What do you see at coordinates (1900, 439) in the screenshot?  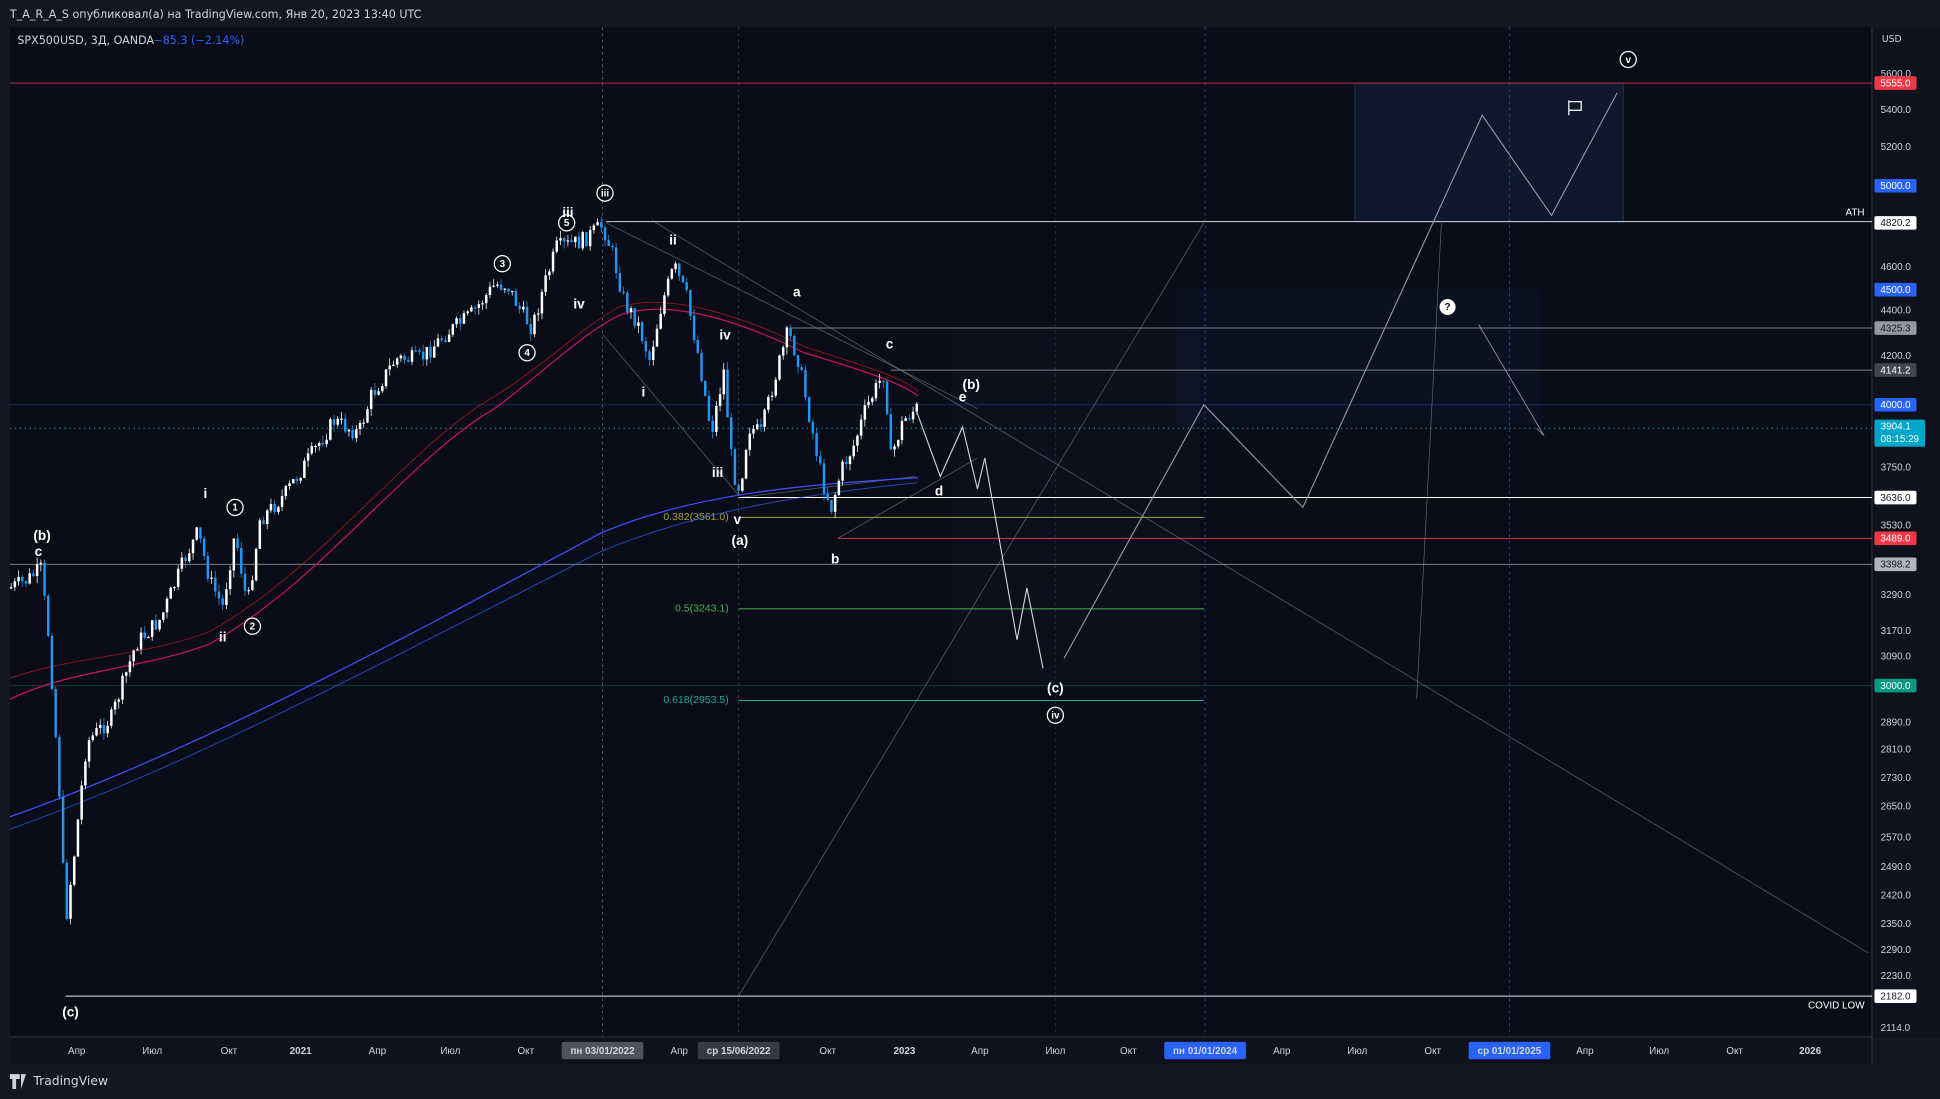 I see `countdown: 08:15:29` at bounding box center [1900, 439].